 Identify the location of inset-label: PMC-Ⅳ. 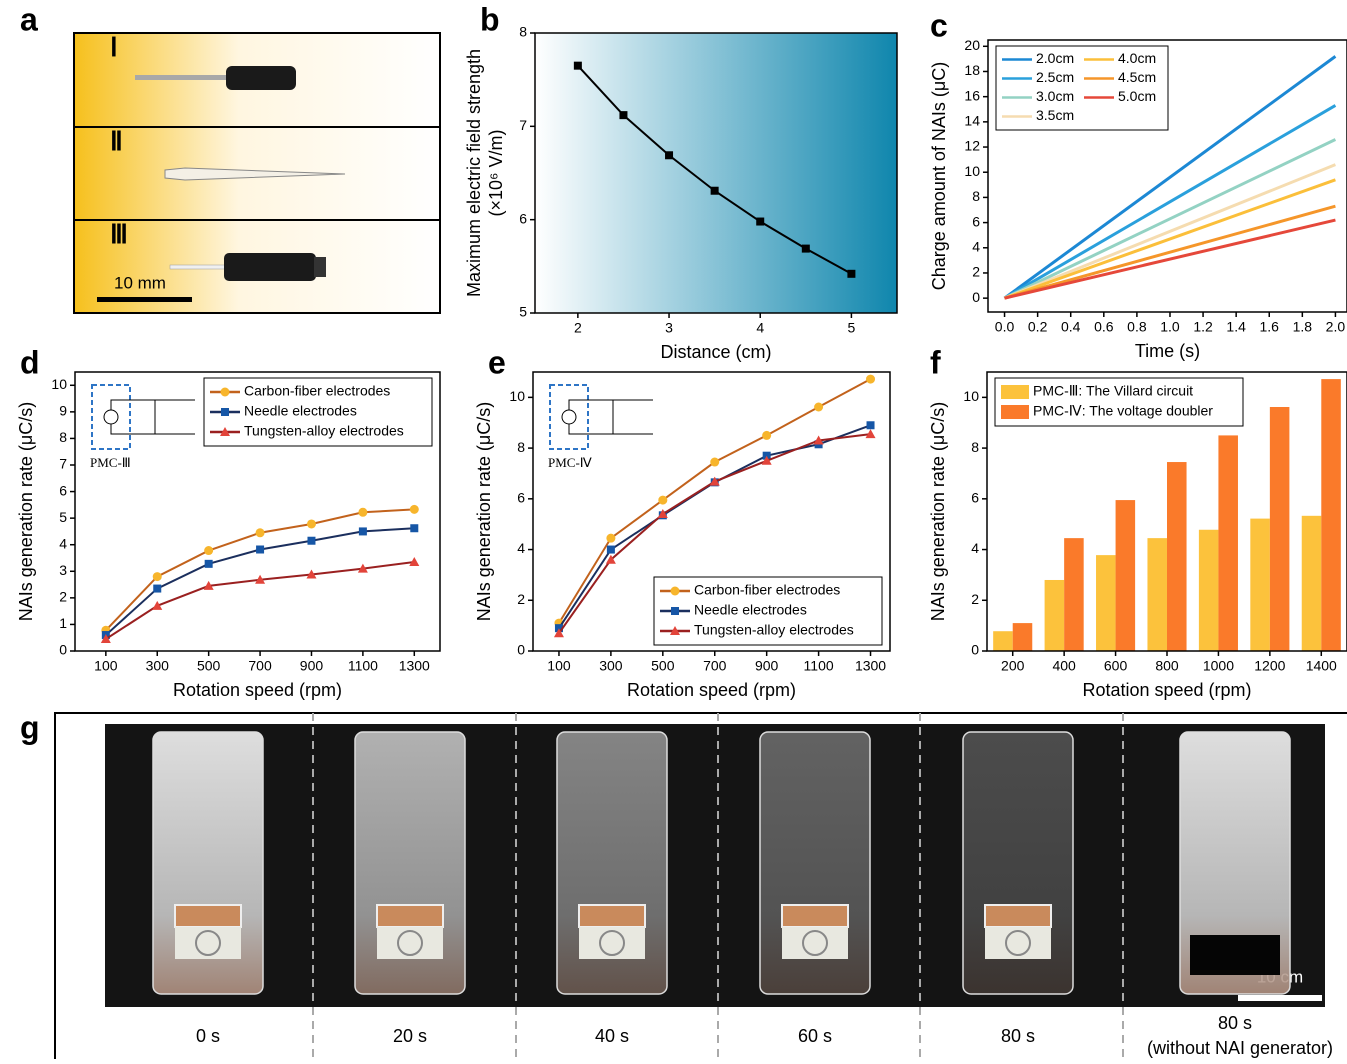
(570, 462).